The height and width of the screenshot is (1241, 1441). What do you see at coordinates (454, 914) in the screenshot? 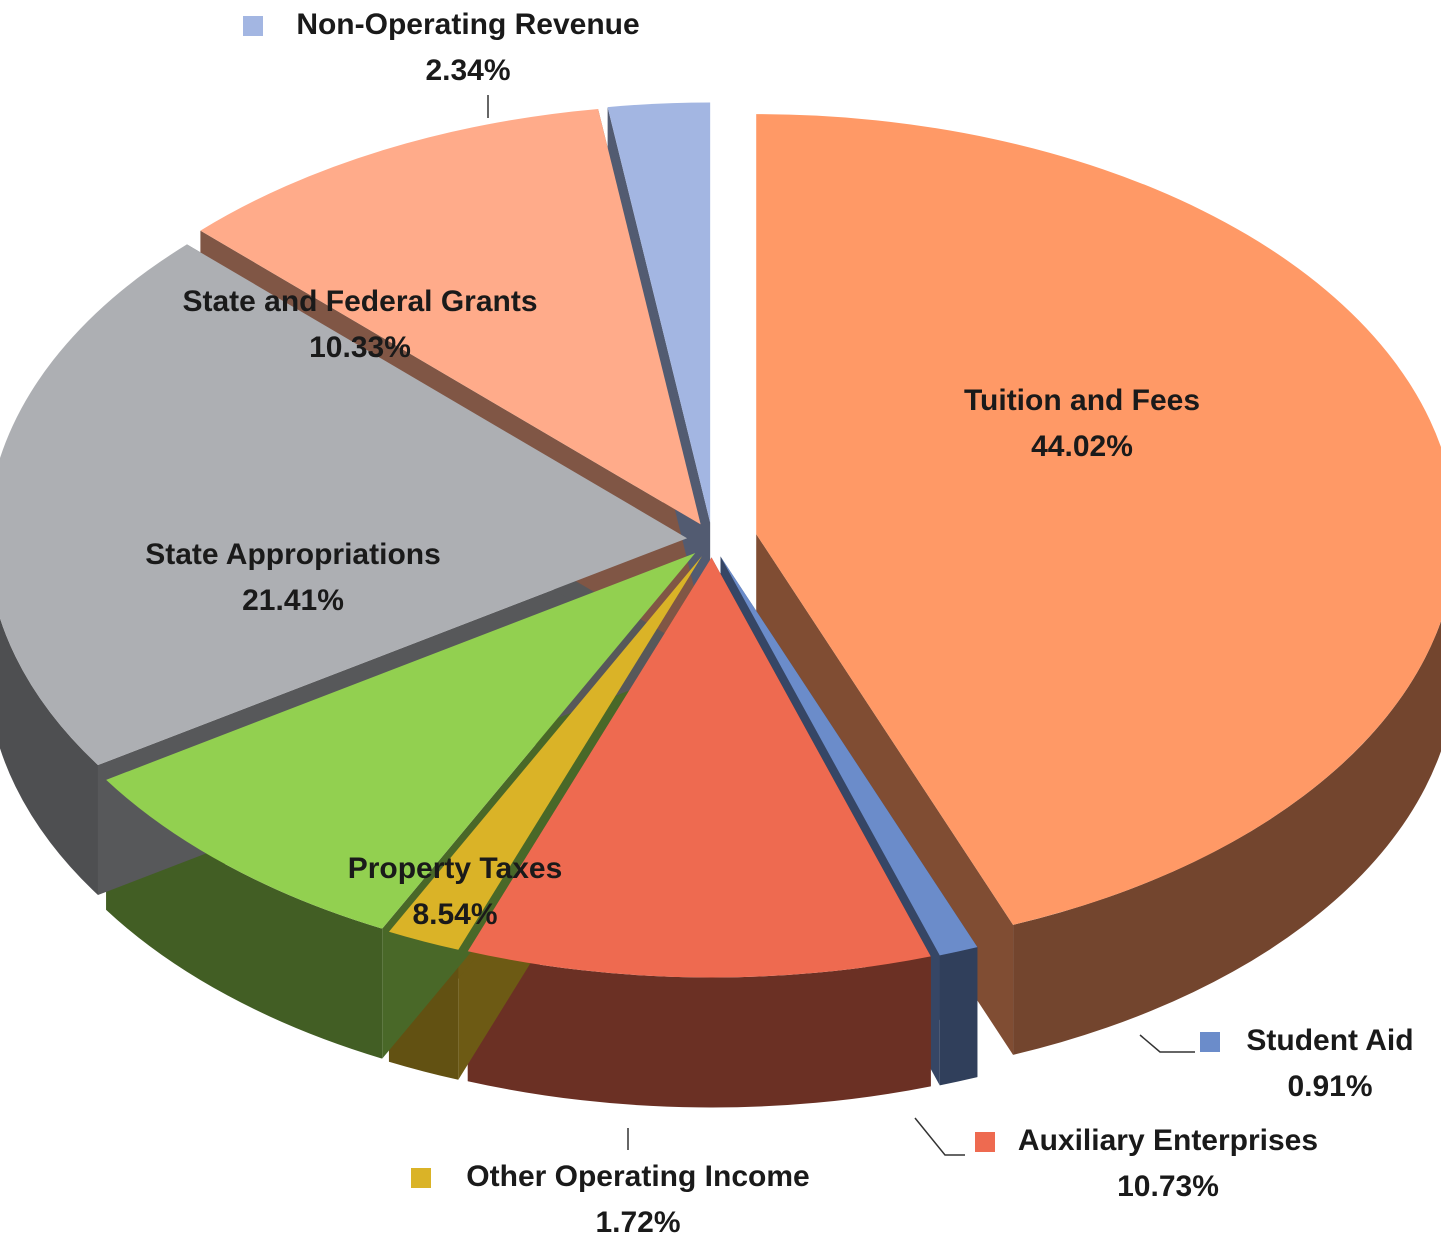
I see `value-label: 8.54%` at bounding box center [454, 914].